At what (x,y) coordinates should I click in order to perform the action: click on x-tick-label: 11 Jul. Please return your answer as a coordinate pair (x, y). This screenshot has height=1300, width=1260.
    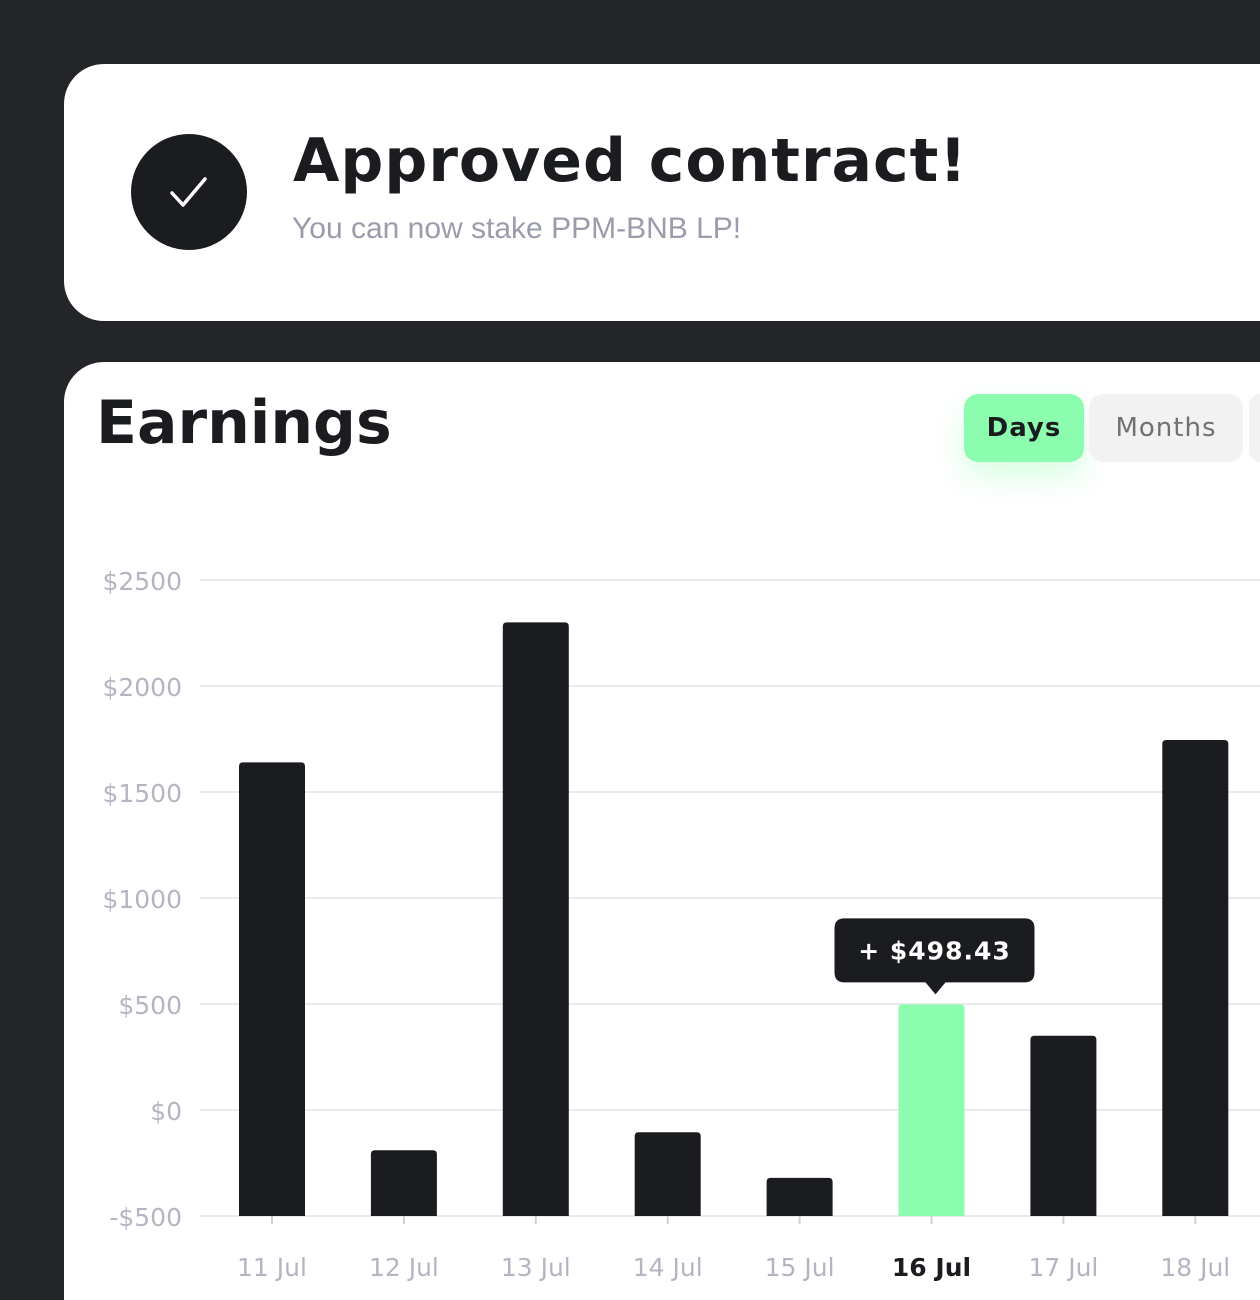
    Looking at the image, I should click on (272, 1267).